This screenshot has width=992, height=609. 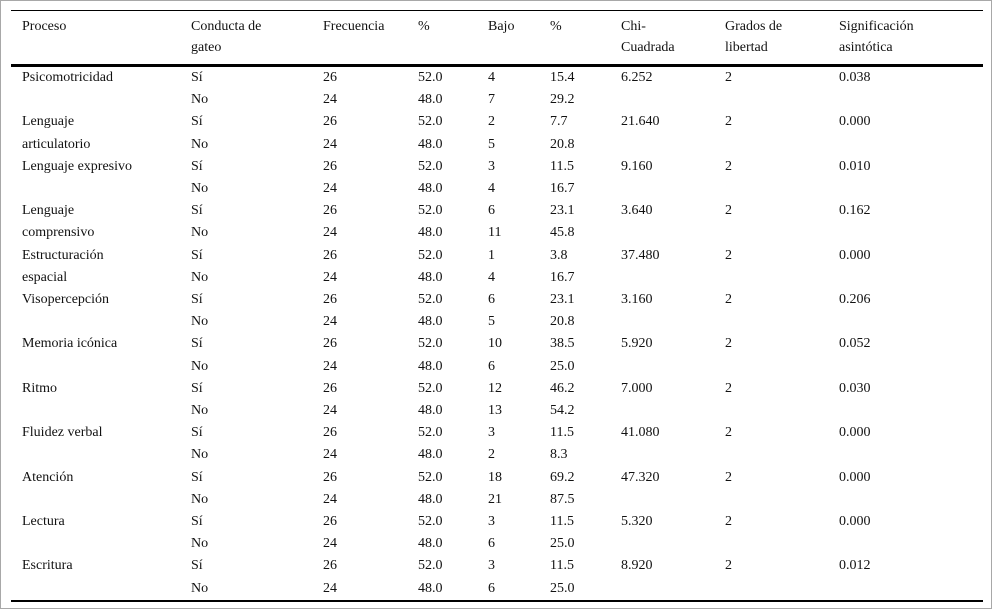 I want to click on table-row: No 24 48.0 11 45.8, so click(x=497, y=233).